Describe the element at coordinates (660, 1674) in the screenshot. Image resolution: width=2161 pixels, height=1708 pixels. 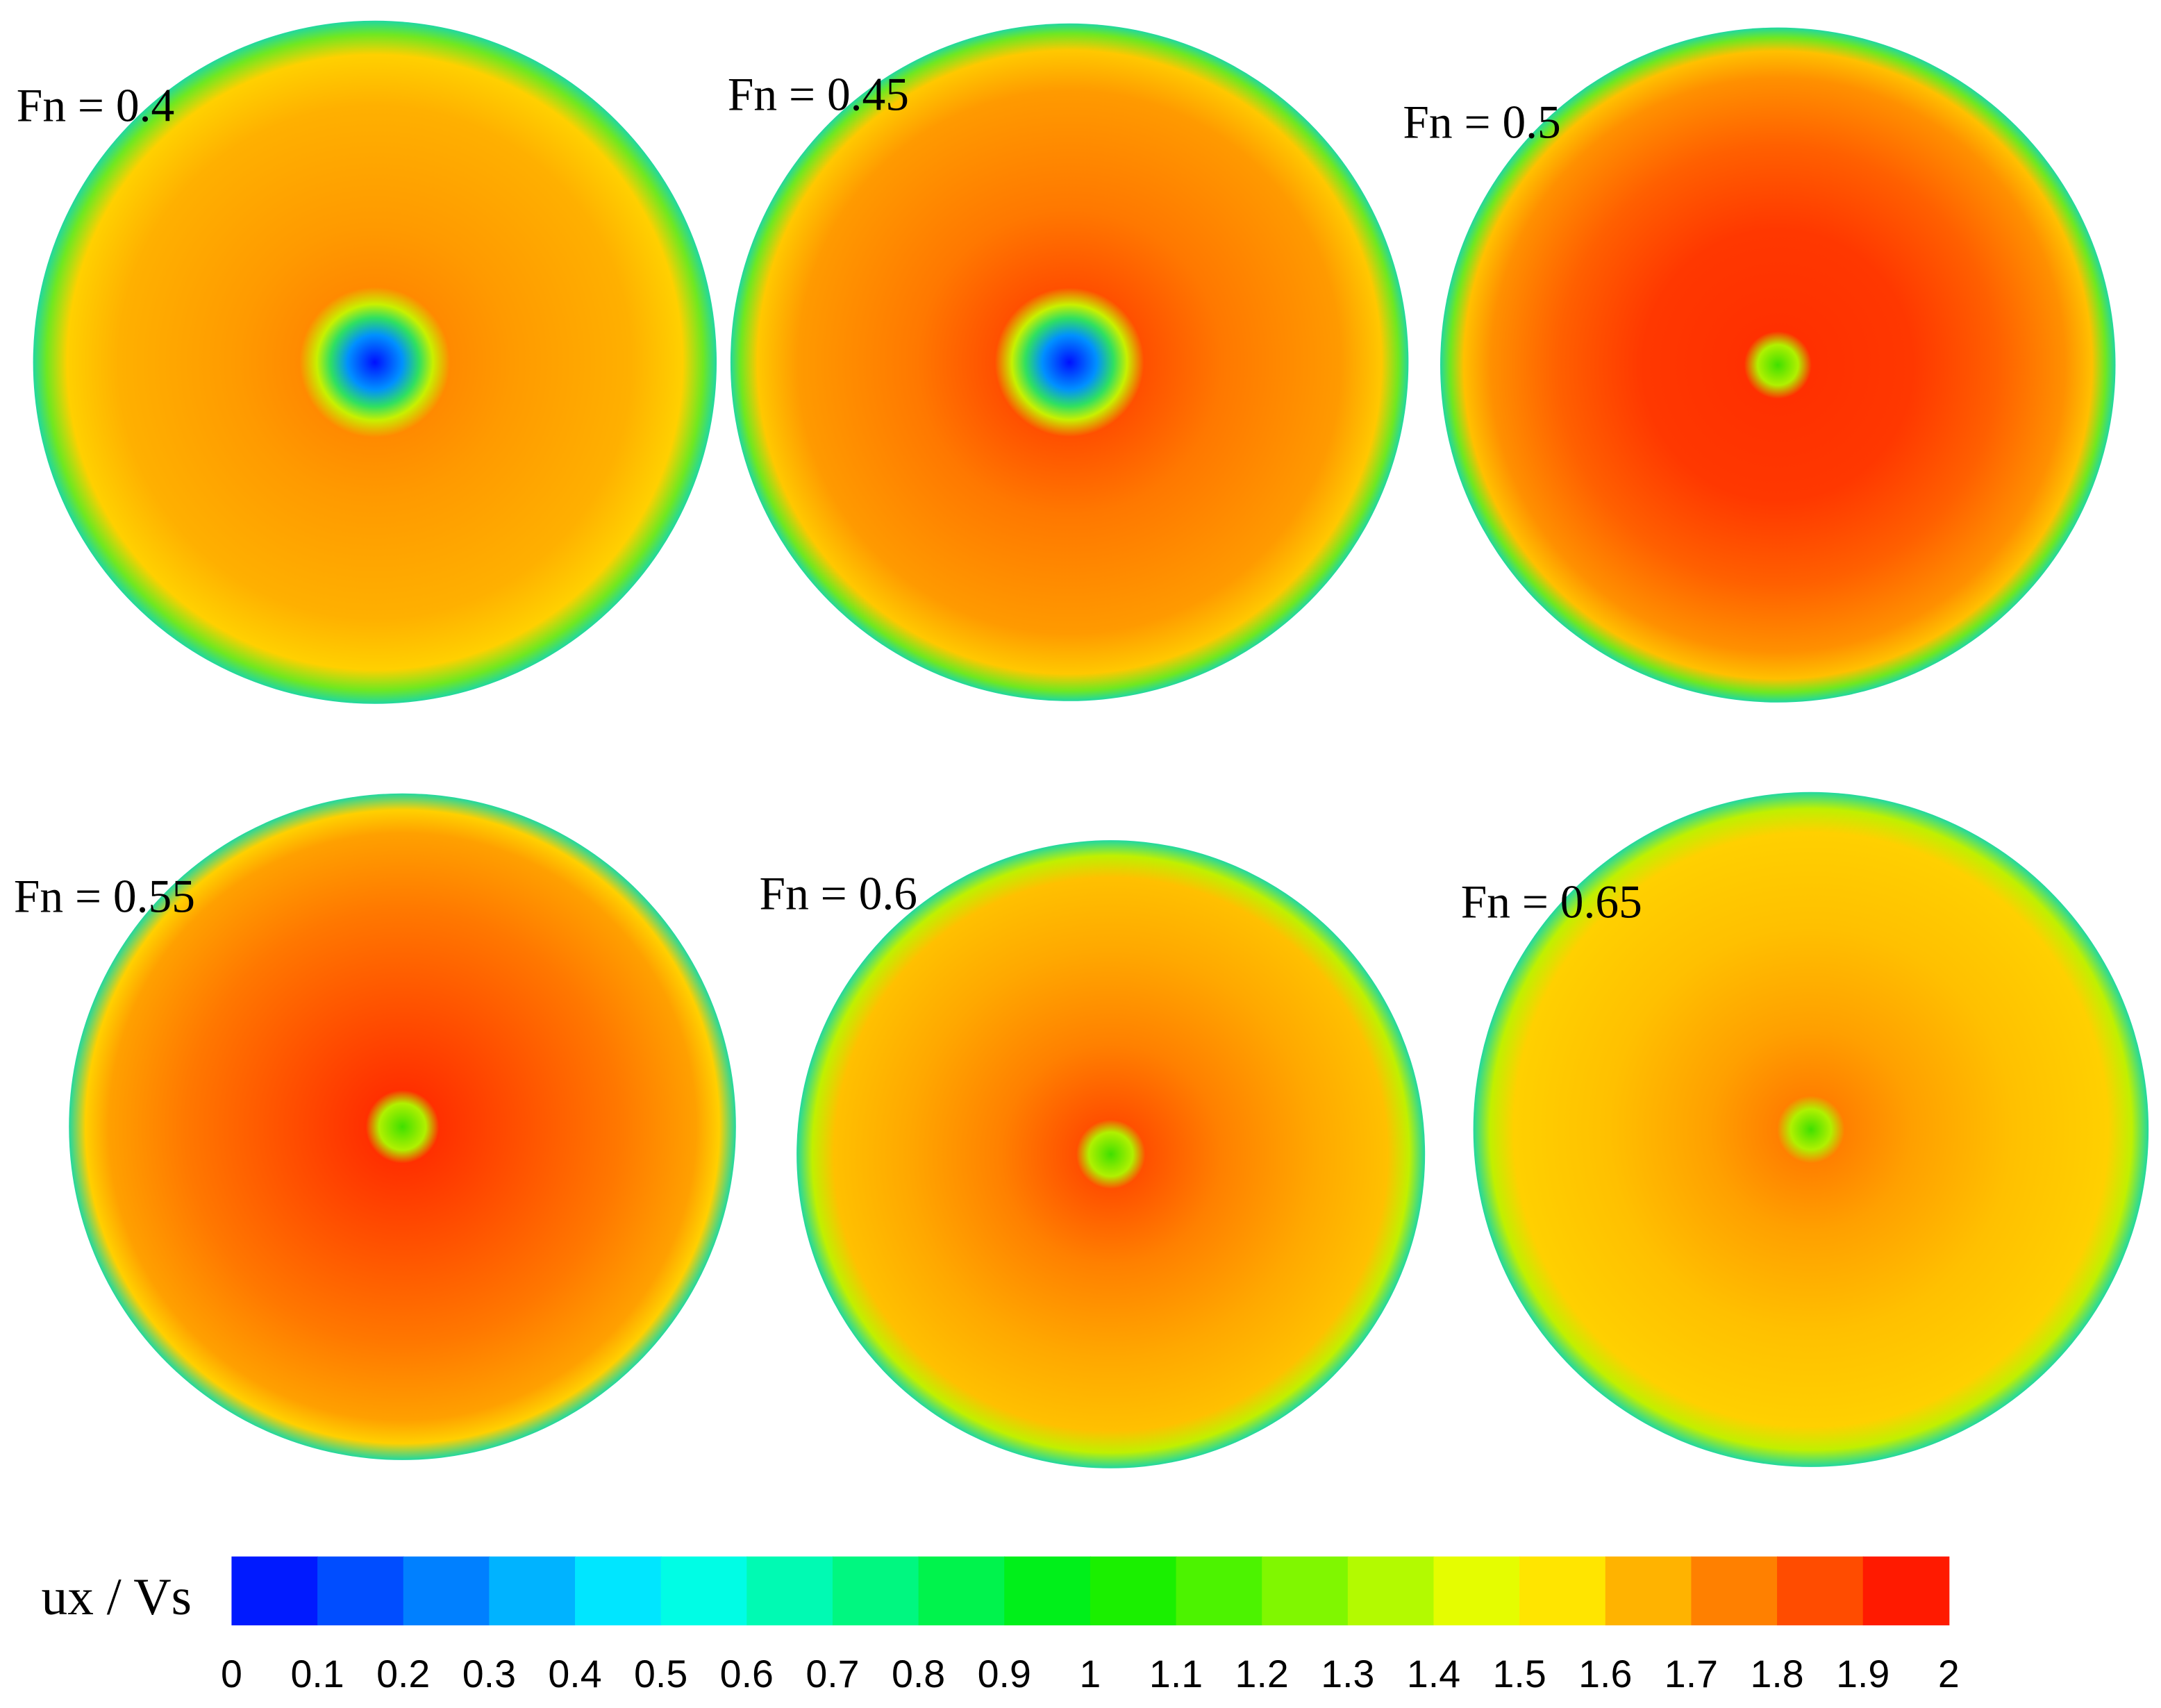
I see `colorbar-tick-label: 0.5` at that location.